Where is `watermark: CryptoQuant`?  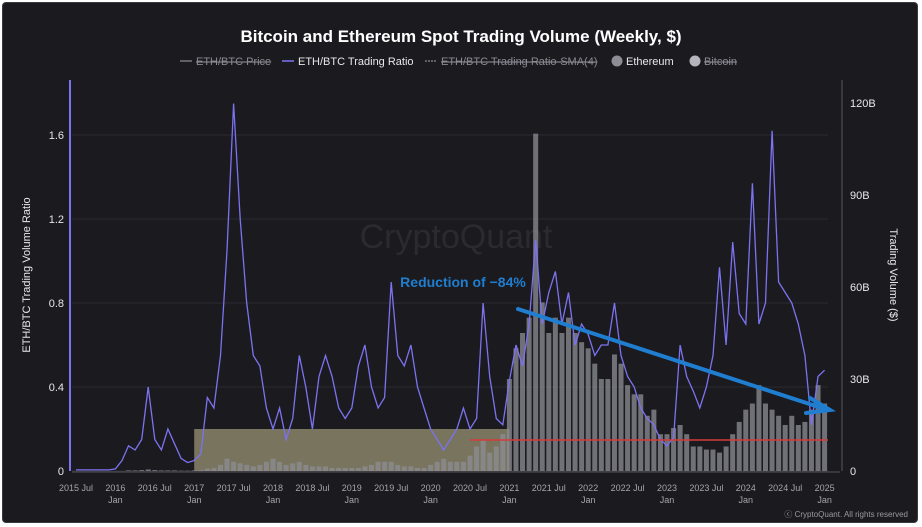
watermark: CryptoQuant is located at coordinates (456, 237).